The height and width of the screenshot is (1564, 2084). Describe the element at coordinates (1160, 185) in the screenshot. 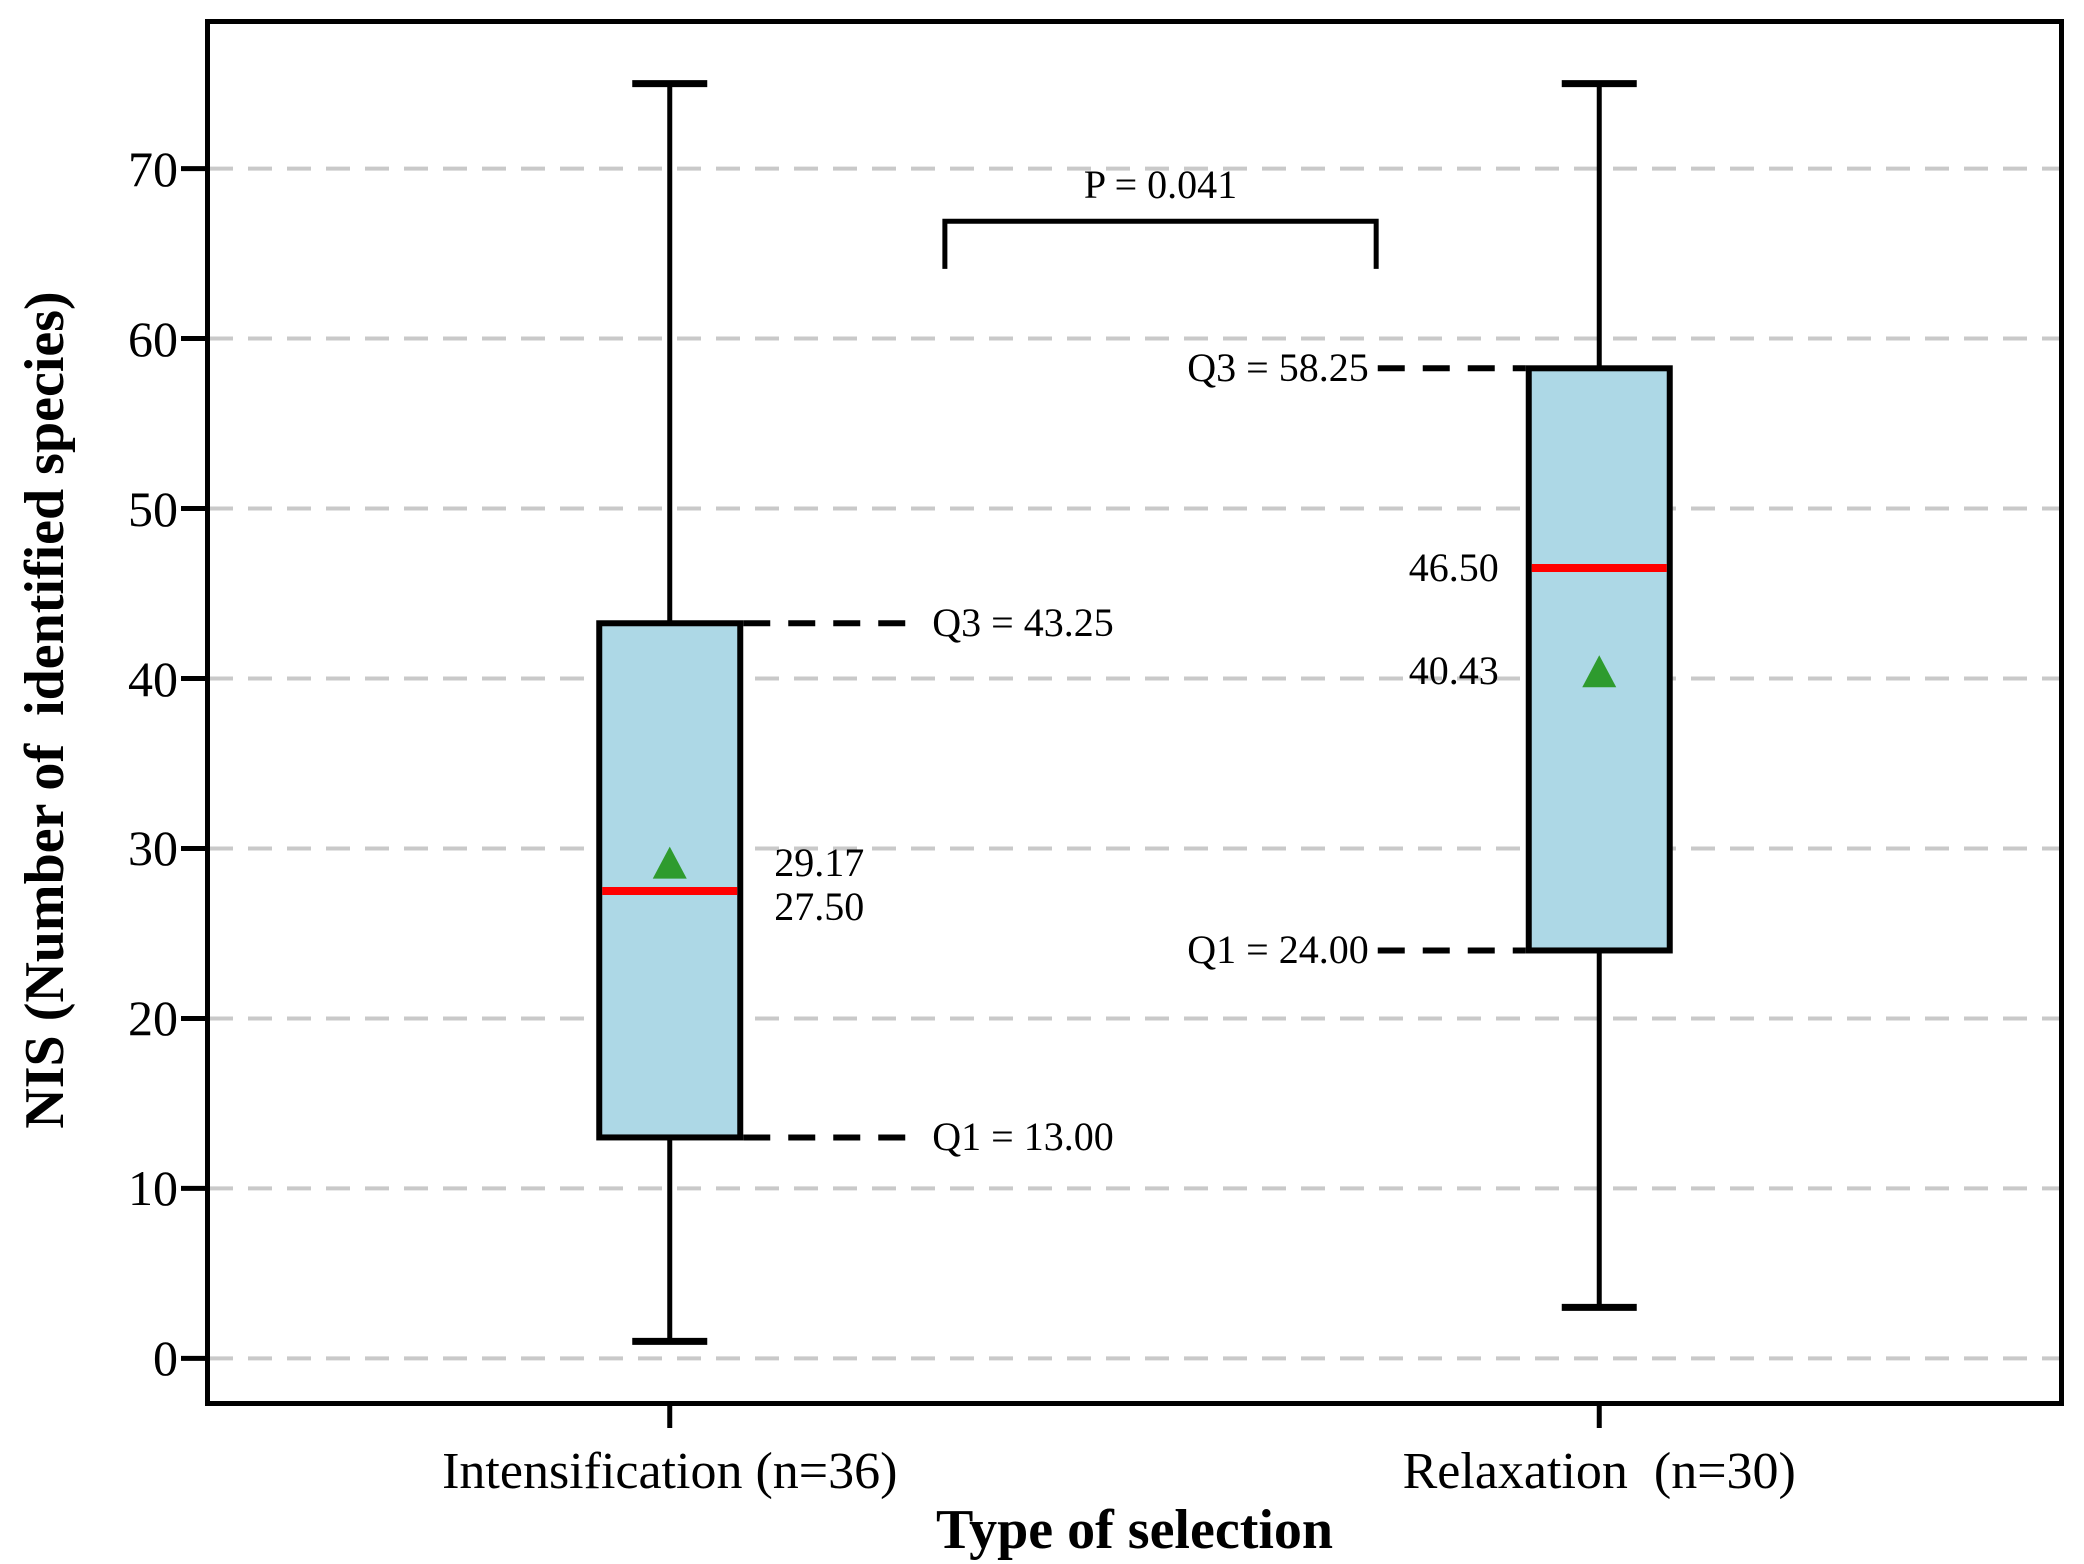

I see `p-value-label: P = 0.041` at that location.